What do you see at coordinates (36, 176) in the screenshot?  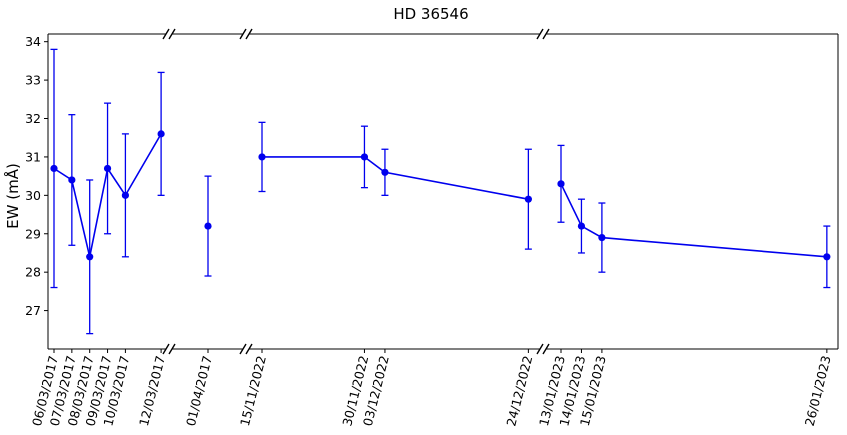 I see `y-axis-ticks: 27 28 29 30 31 32 33 34` at bounding box center [36, 176].